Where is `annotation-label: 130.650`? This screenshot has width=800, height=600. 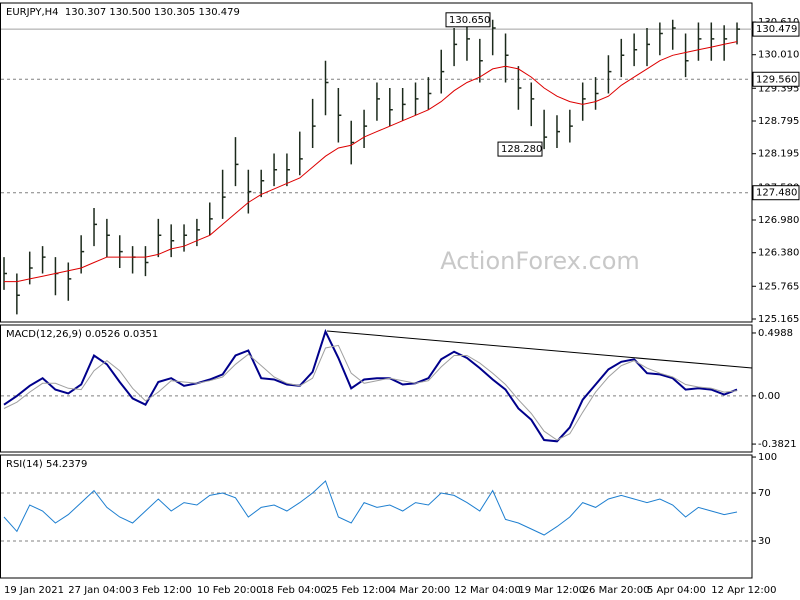
annotation-label: 130.650 is located at coordinates (469, 20).